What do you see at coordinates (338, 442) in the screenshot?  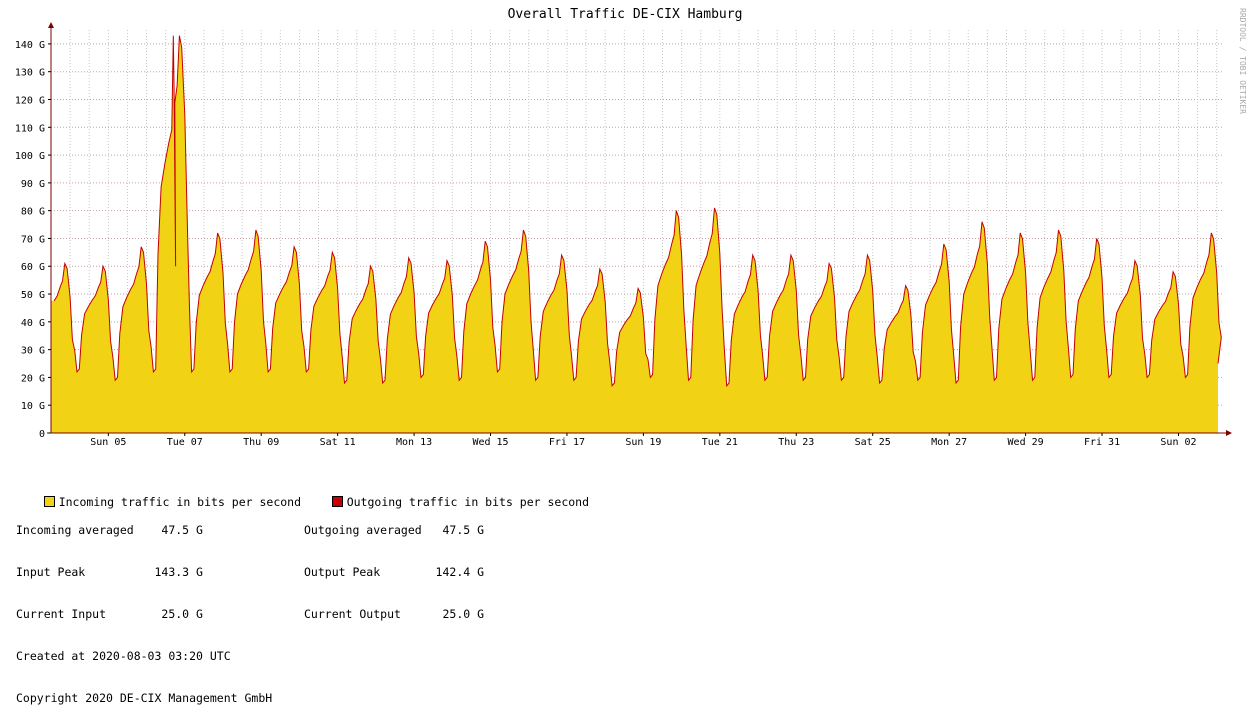 I see `x-tick-label: Sat 11` at bounding box center [338, 442].